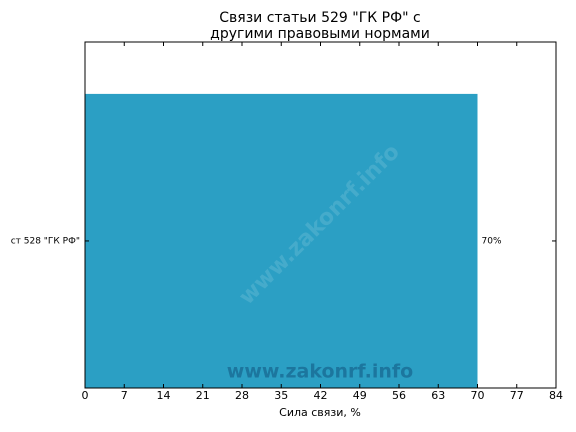 This screenshot has height=432, width=576. I want to click on x-tick-label: 56, so click(399, 395).